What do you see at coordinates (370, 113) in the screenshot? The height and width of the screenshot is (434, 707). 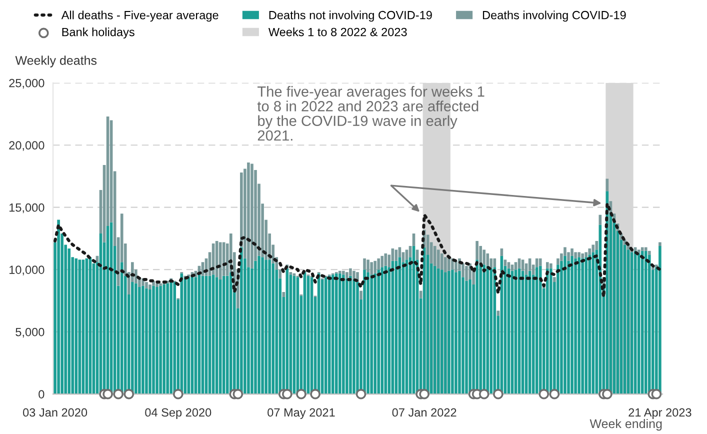 I see `annotation: The five-year averages for weeks 1 to 8 in 2022 and 2023 are affected by the COVID-19 wave in early 2021.` at bounding box center [370, 113].